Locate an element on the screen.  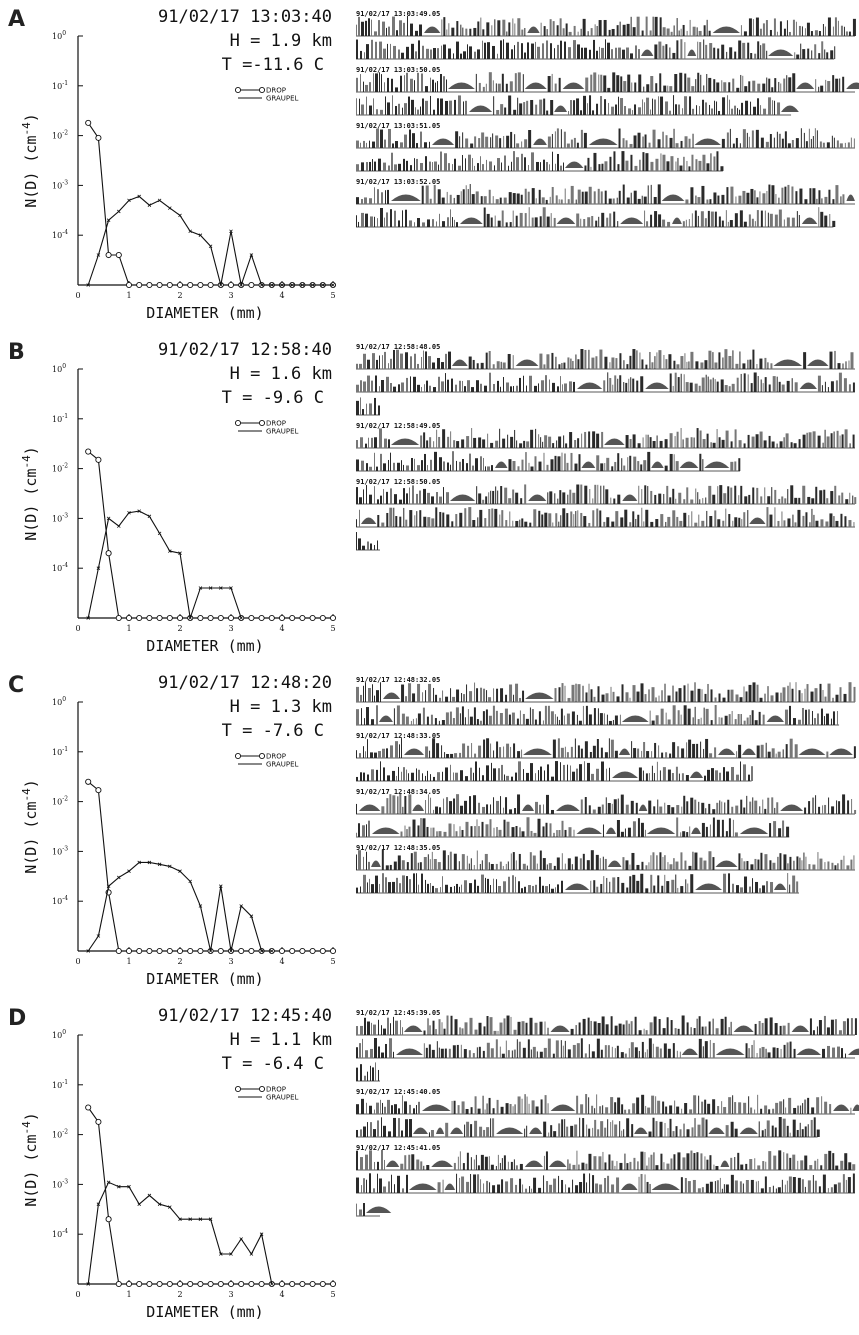
image-timestamp: 91/02/17 13:03:51.05 is located at coordinates (398, 126).